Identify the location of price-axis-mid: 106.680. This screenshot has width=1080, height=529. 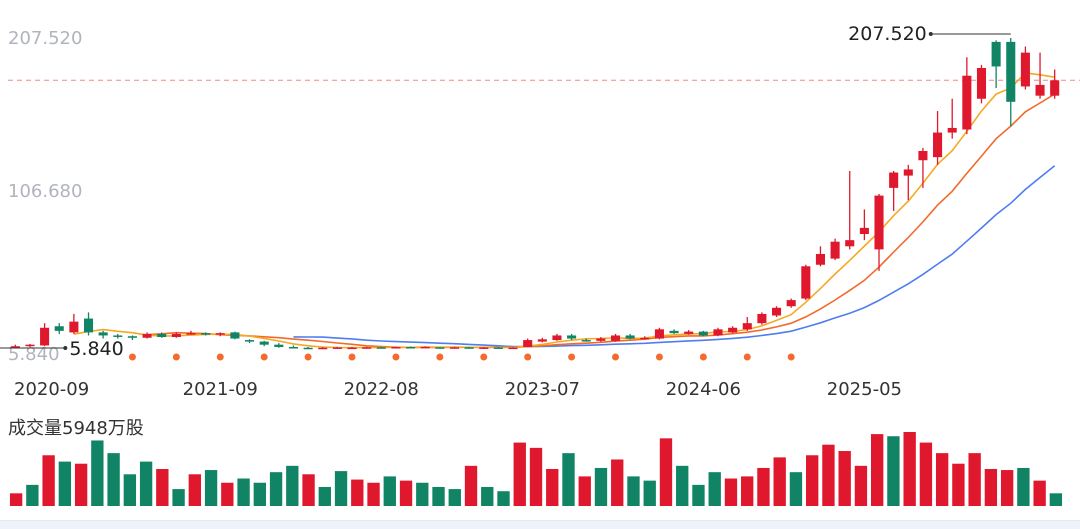
(45, 191).